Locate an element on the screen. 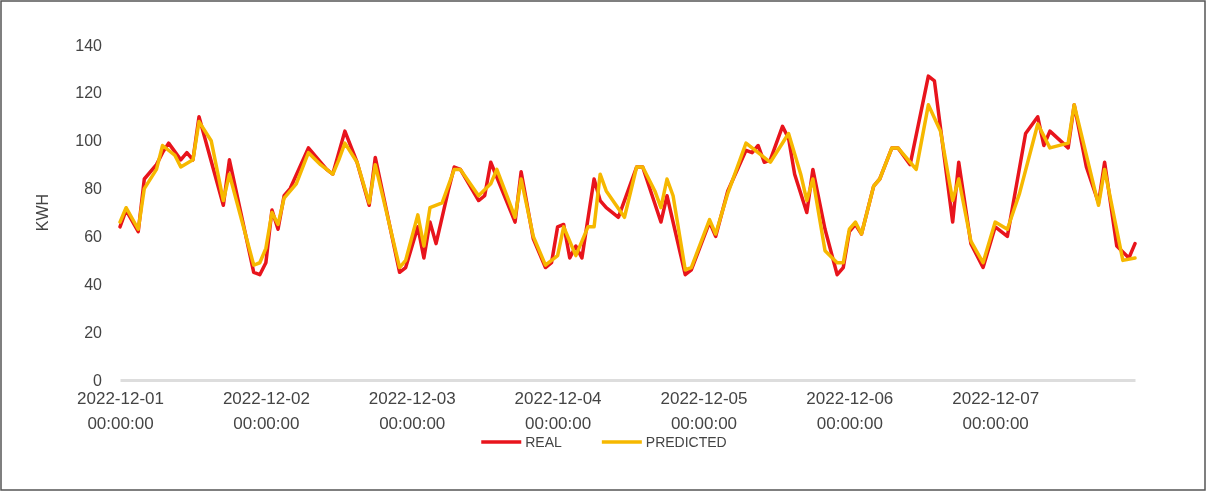 The height and width of the screenshot is (491, 1208). legend-label: PREDICTED is located at coordinates (686, 442).